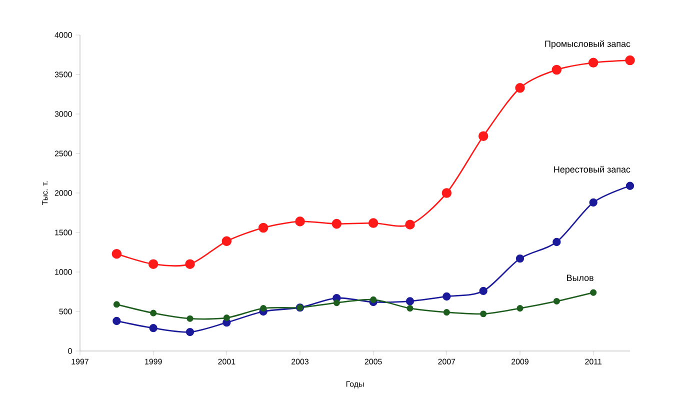 This screenshot has width=677, height=406. I want to click on series-label: Промысловый запас, so click(587, 44).